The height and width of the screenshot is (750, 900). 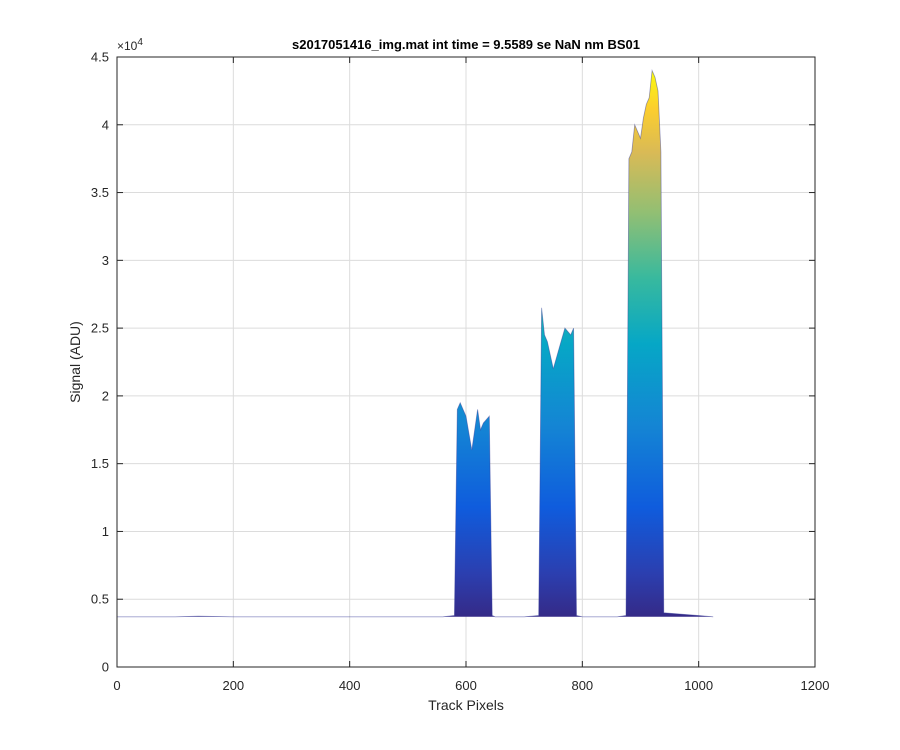 What do you see at coordinates (100, 192) in the screenshot?
I see `y-tick-label: 3.5` at bounding box center [100, 192].